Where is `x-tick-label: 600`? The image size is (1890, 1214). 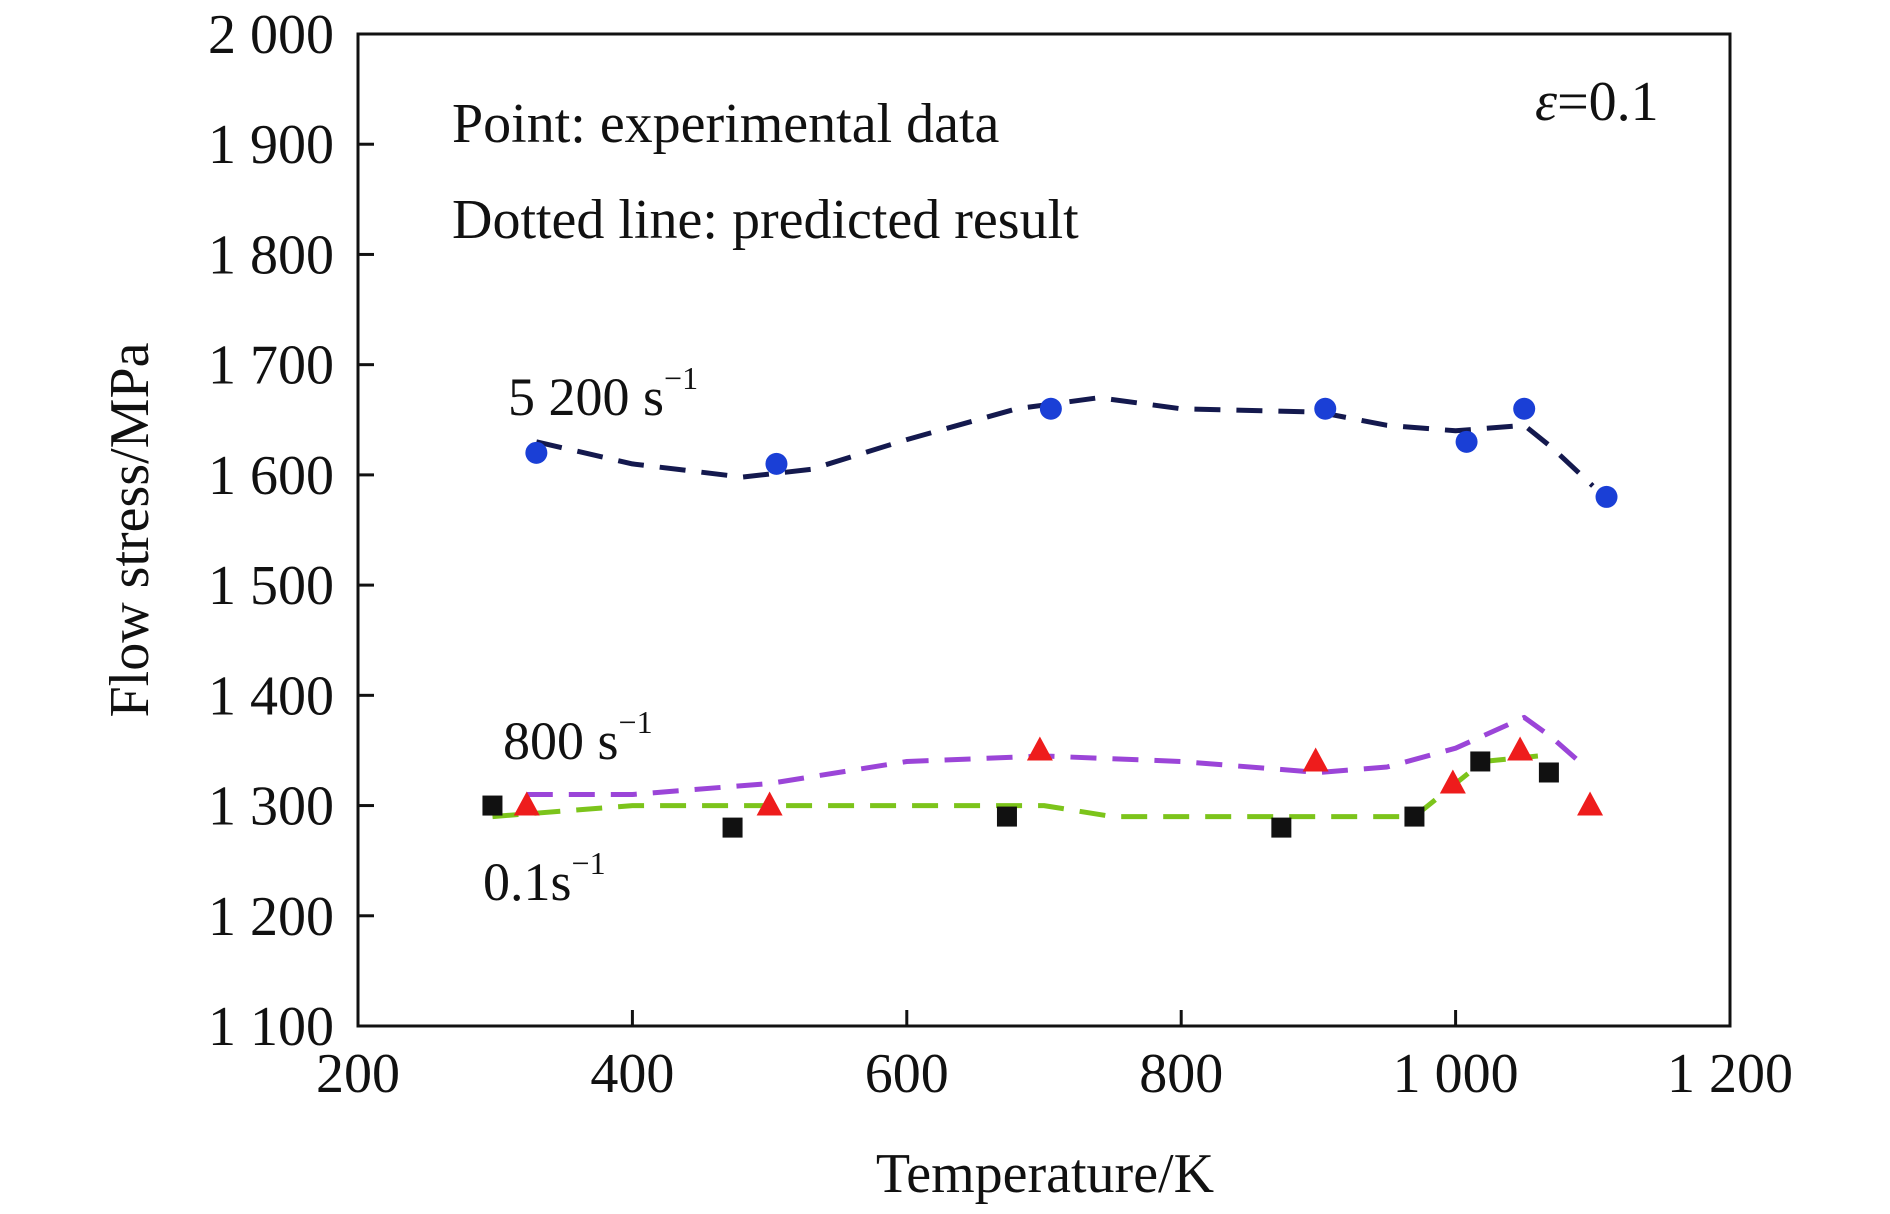 x-tick-label: 600 is located at coordinates (907, 1074).